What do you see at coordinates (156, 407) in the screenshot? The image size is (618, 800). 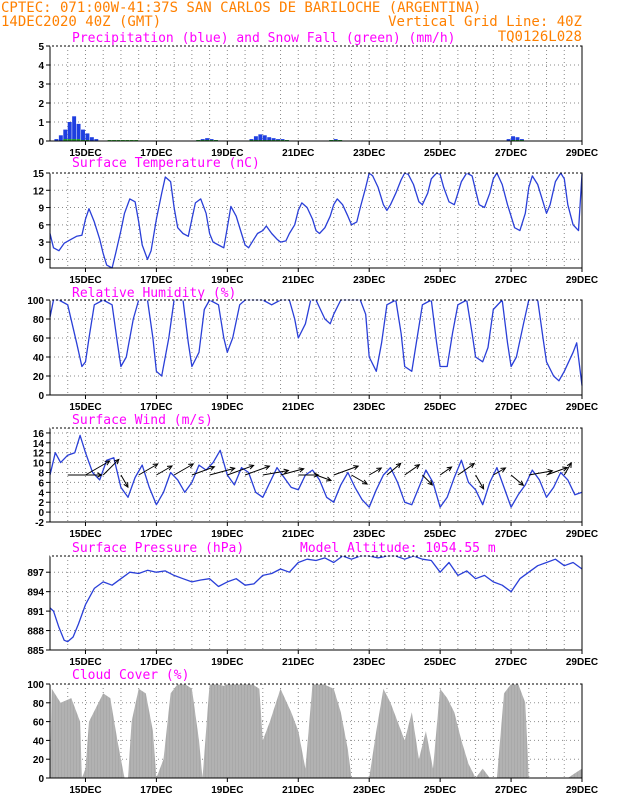 I see `rh-date-label: 17DEC` at bounding box center [156, 407].